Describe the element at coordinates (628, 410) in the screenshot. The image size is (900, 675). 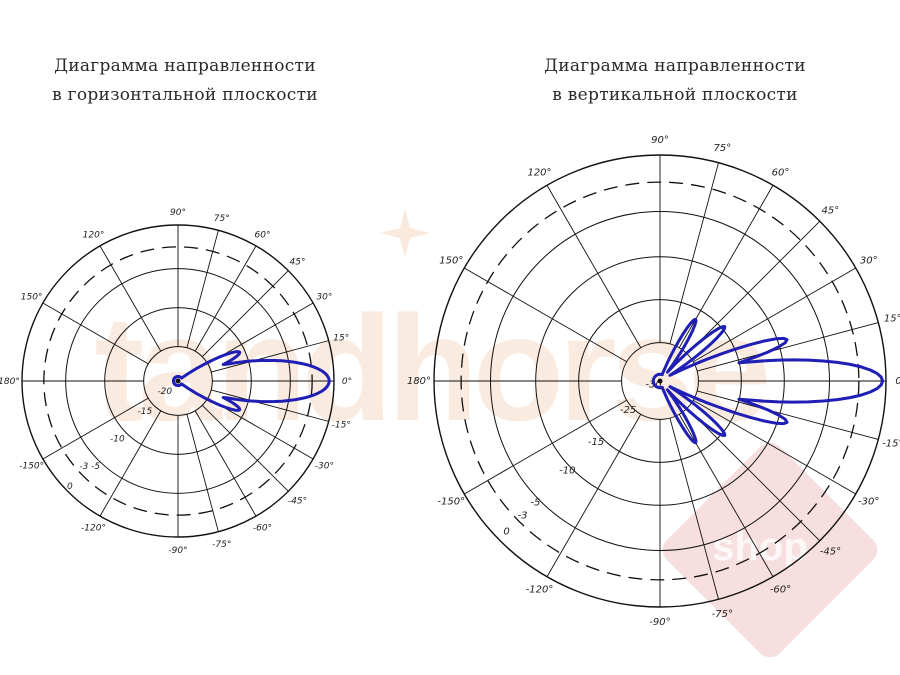
I see `ring-label: -25` at that location.